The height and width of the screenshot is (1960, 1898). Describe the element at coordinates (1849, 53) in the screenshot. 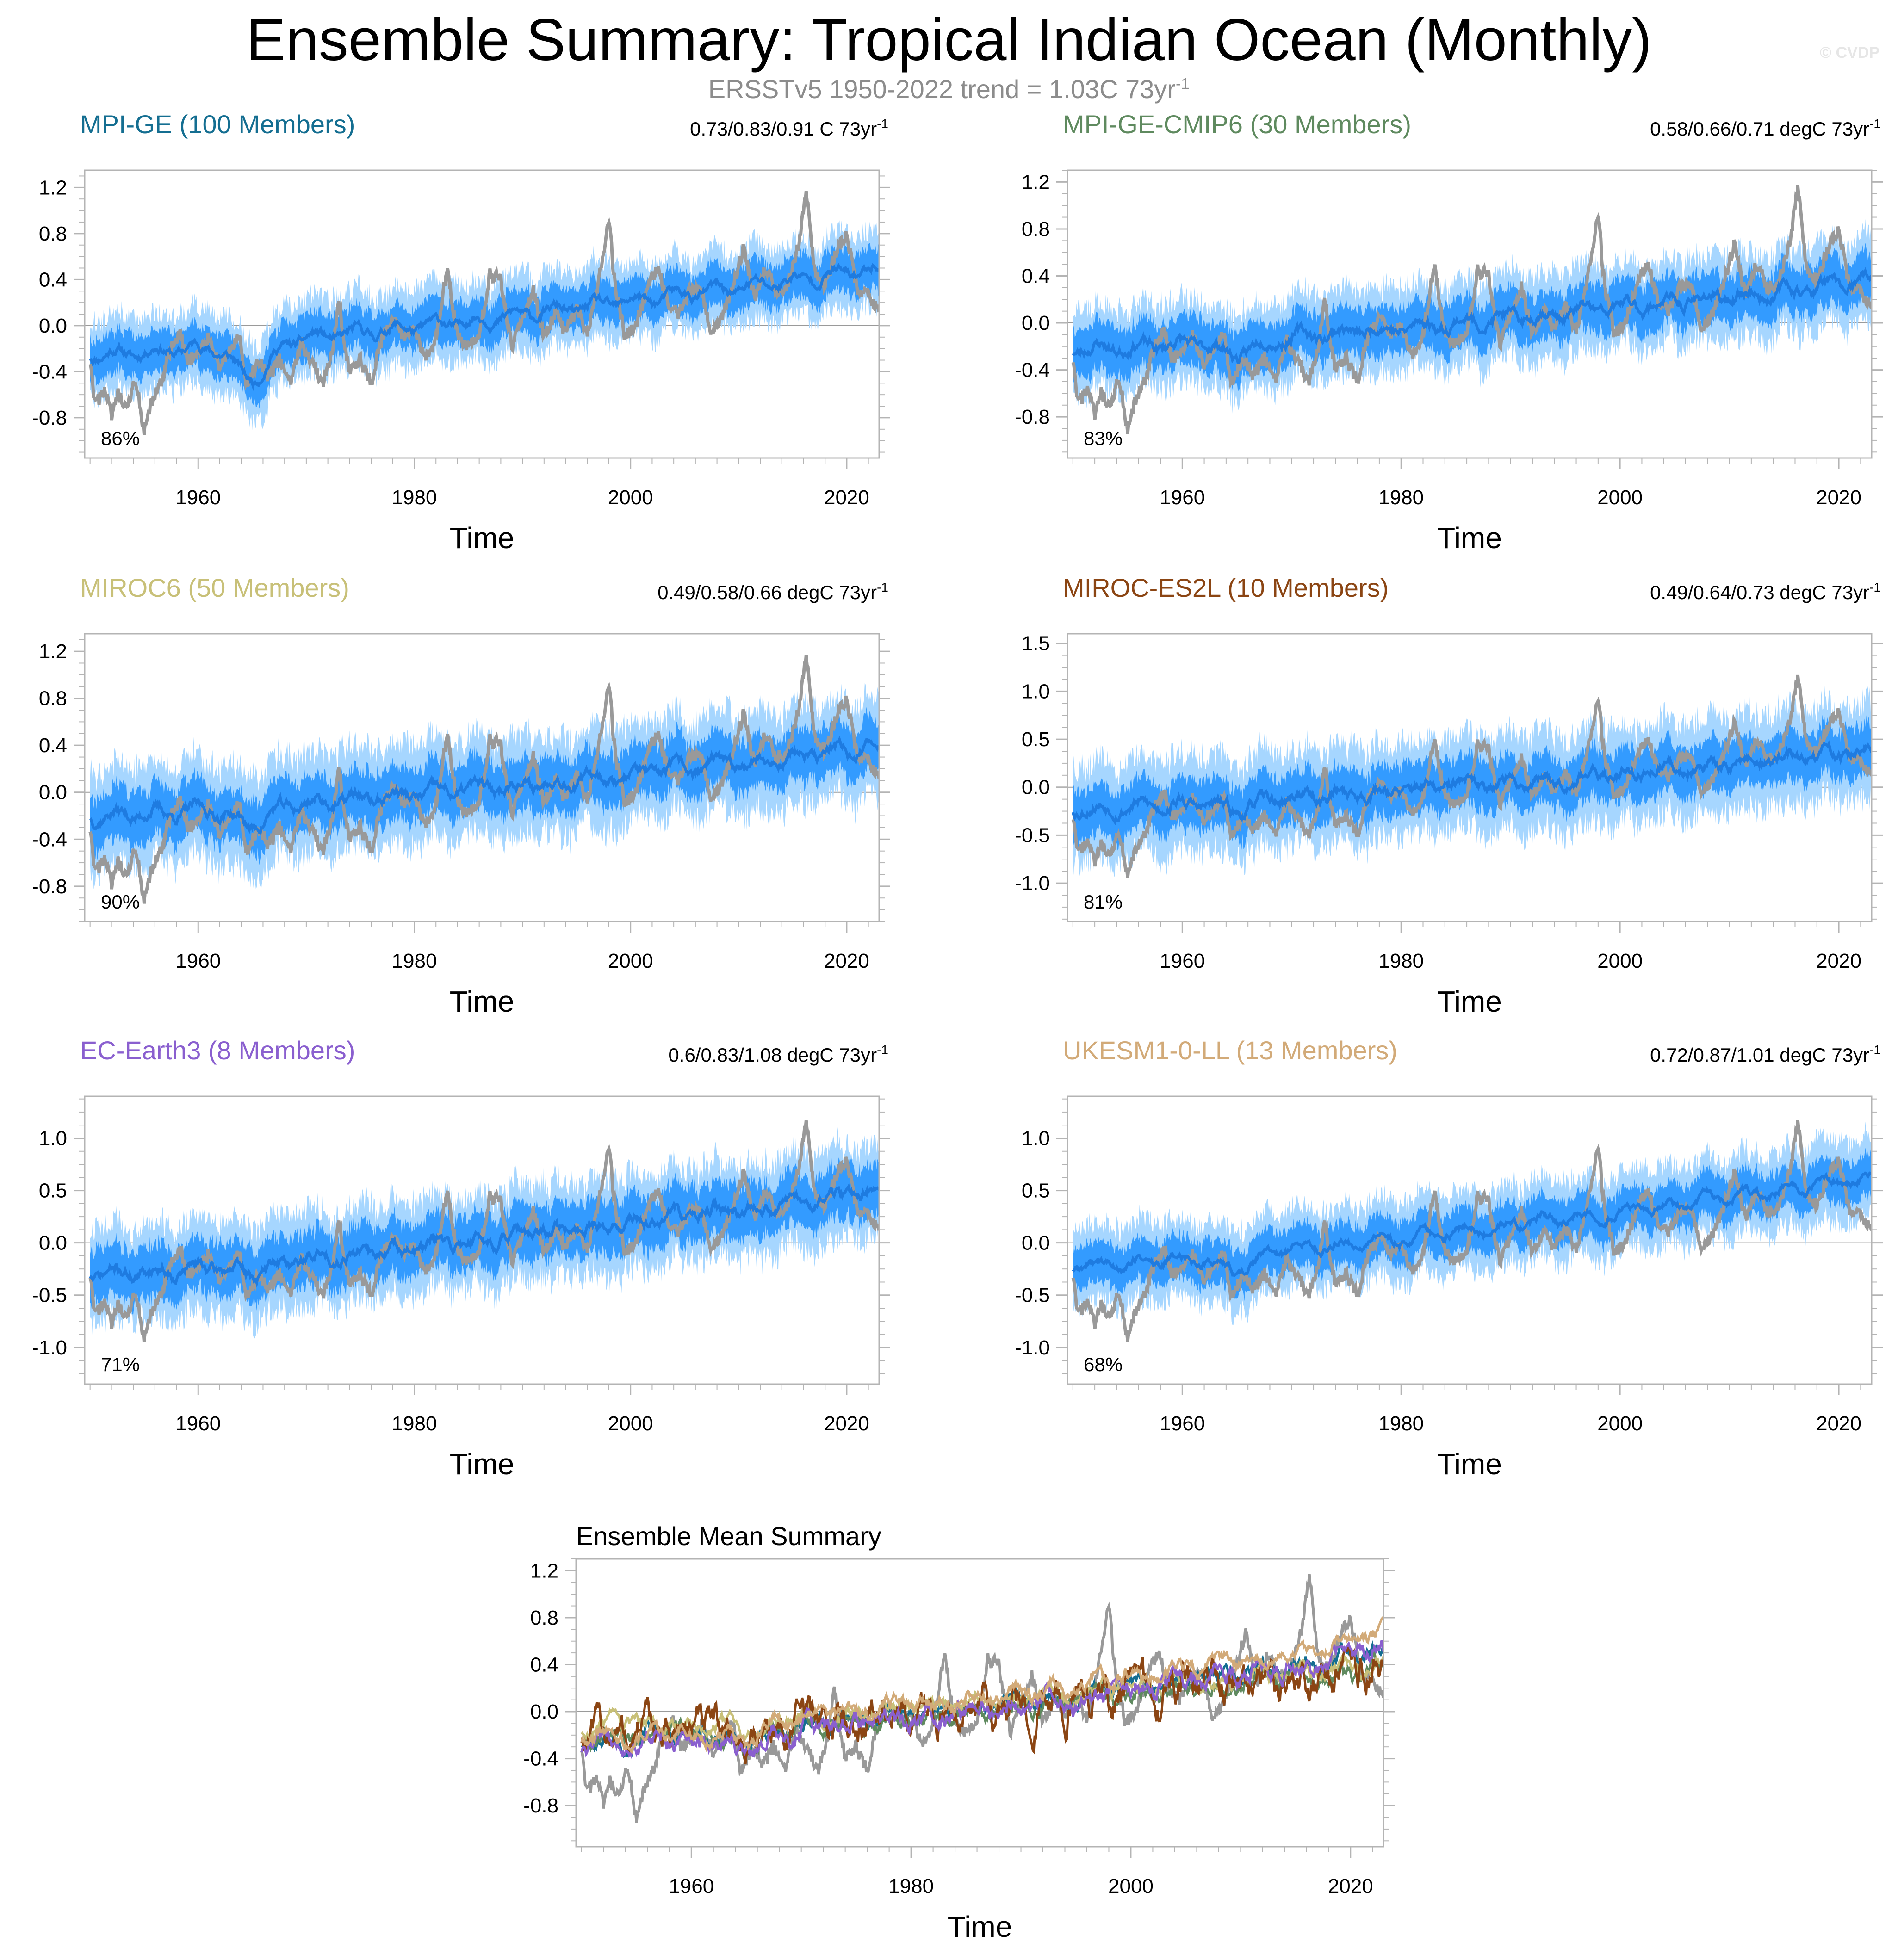

I see `cvdp-watermark: © CVDP` at that location.